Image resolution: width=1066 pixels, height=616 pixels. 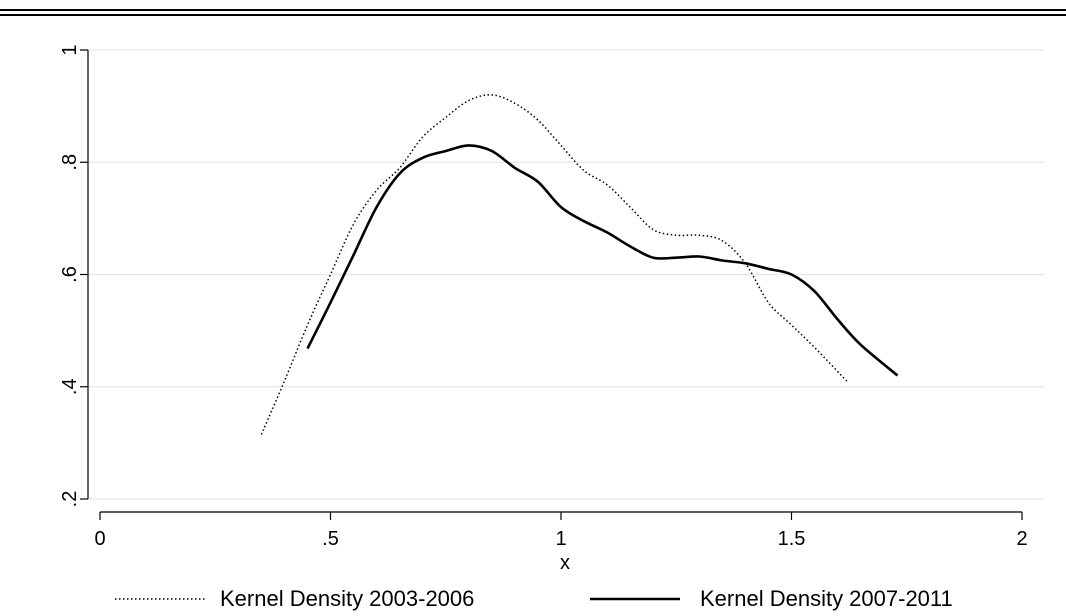 I want to click on y-tick-label-4: 1, so click(x=70, y=49).